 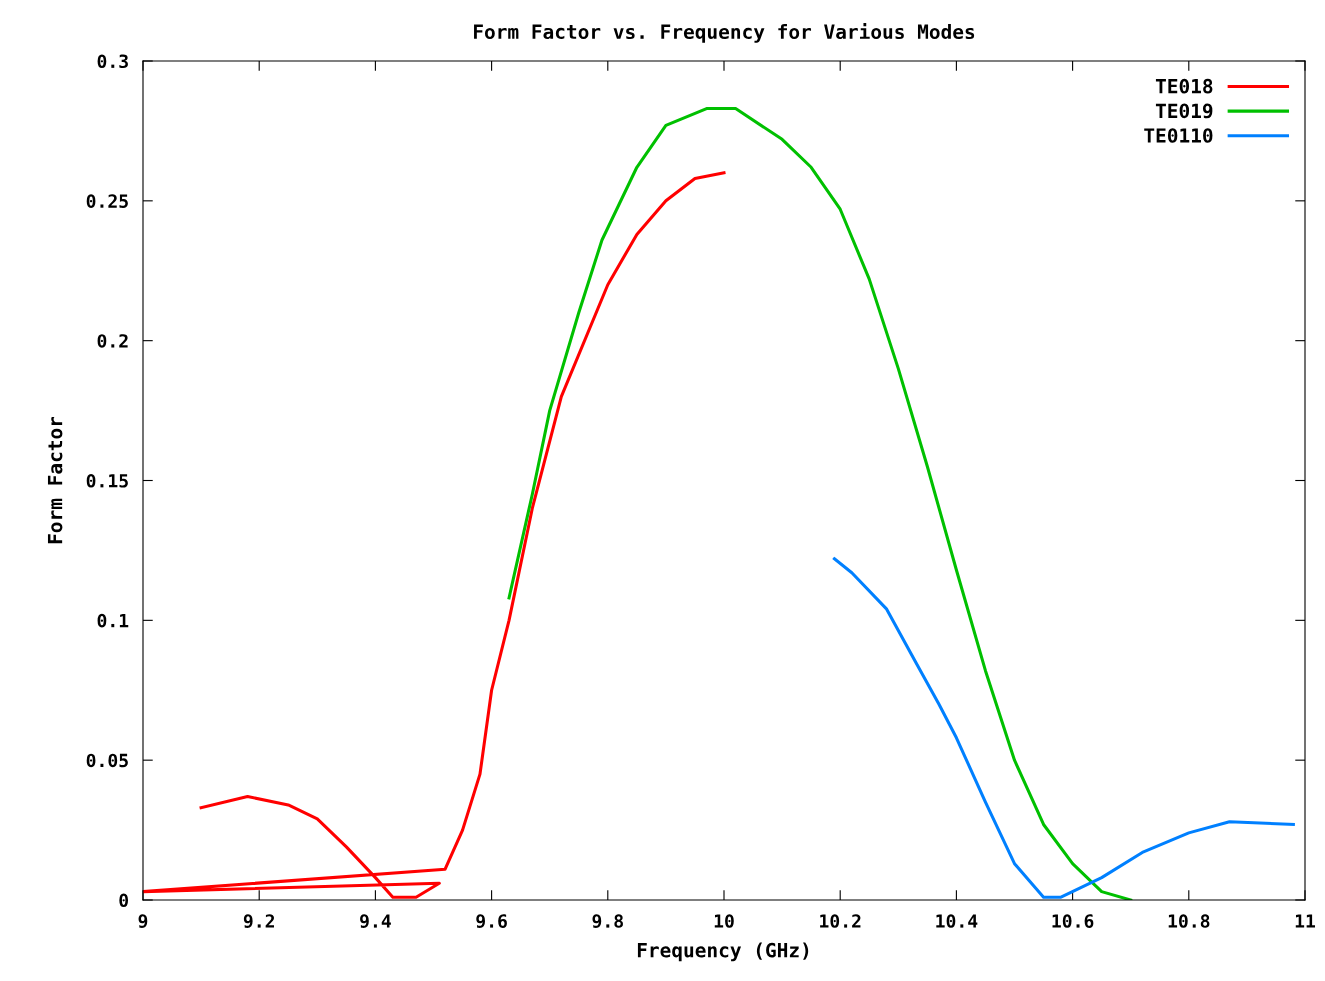 I want to click on x-tick-label: 9.4, so click(x=375, y=921).